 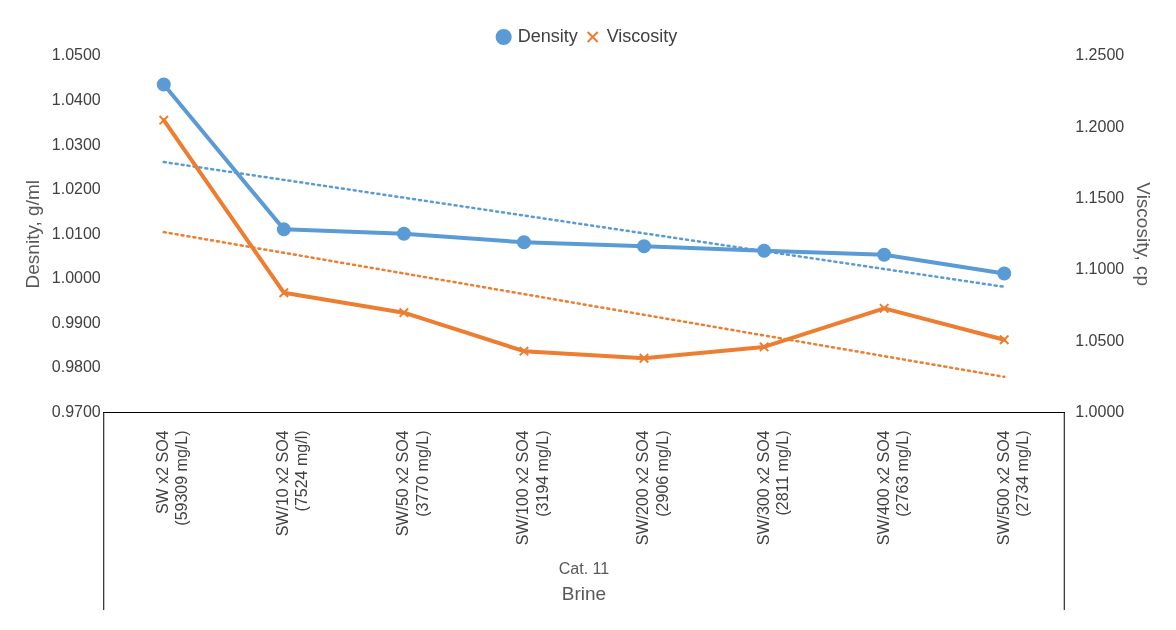 I want to click on y2-tick-label: 1.0000, so click(x=1100, y=411).